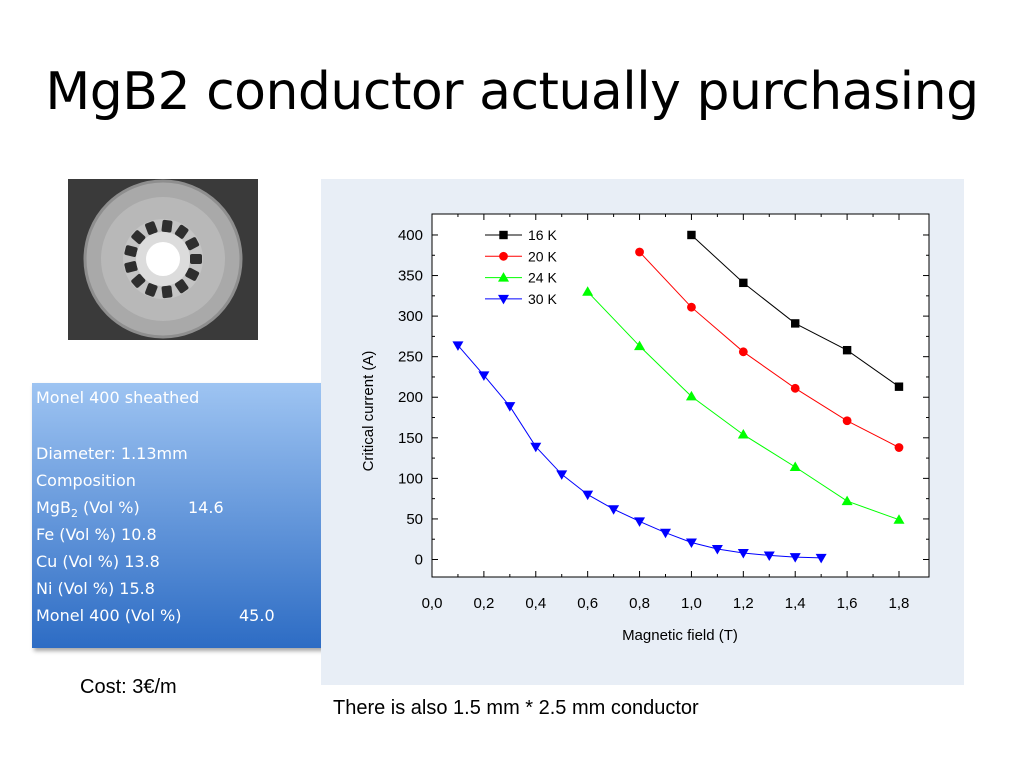 The width and height of the screenshot is (1024, 768). I want to click on spec-mgb2-label: MgB2 (Vol %), so click(88, 509).